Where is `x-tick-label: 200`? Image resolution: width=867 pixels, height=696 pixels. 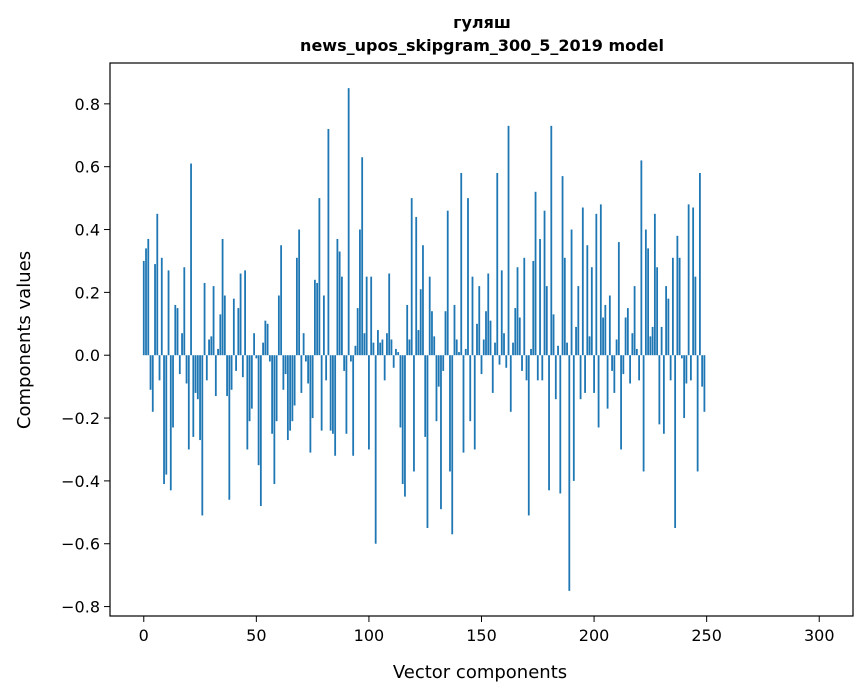
x-tick-label: 200 is located at coordinates (594, 635).